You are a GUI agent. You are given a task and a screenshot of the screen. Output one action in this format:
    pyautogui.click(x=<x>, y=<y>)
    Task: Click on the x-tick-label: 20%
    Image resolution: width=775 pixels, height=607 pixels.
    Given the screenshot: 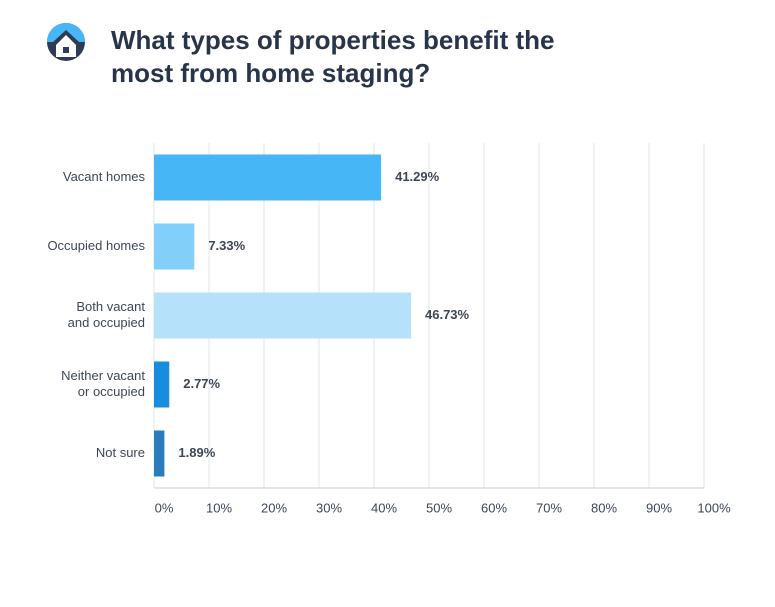 What is the action you would take?
    pyautogui.click(x=274, y=507)
    